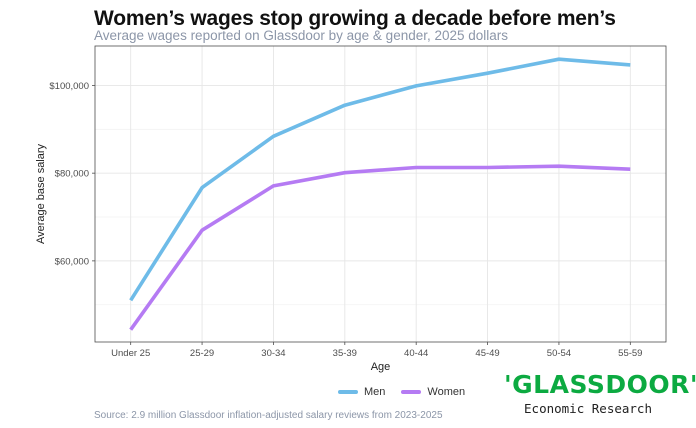 The width and height of the screenshot is (696, 428). What do you see at coordinates (273, 353) in the screenshot?
I see `x-tick-label: 30-34` at bounding box center [273, 353].